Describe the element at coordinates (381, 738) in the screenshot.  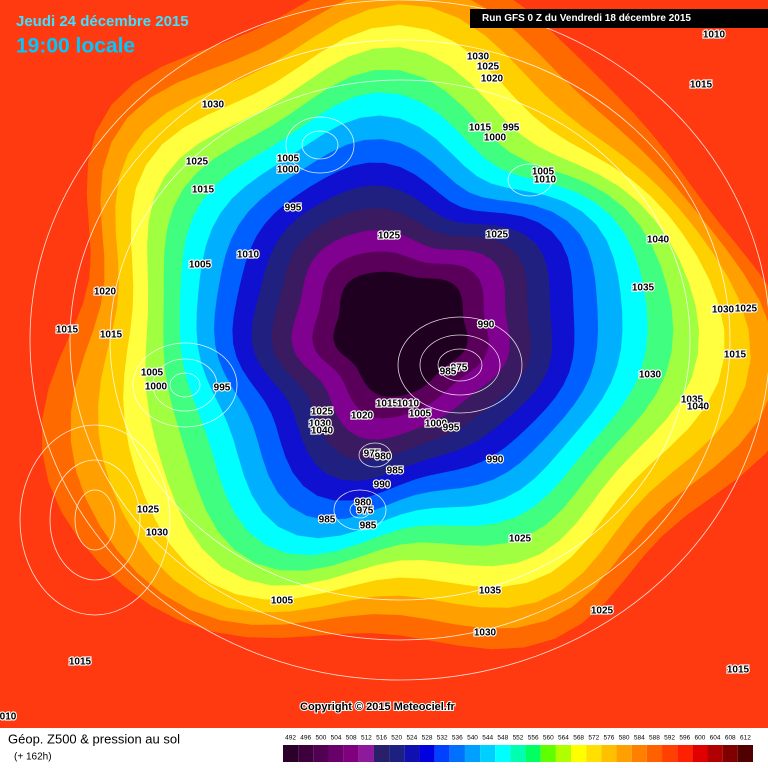
I see `scale-label: 516` at that location.